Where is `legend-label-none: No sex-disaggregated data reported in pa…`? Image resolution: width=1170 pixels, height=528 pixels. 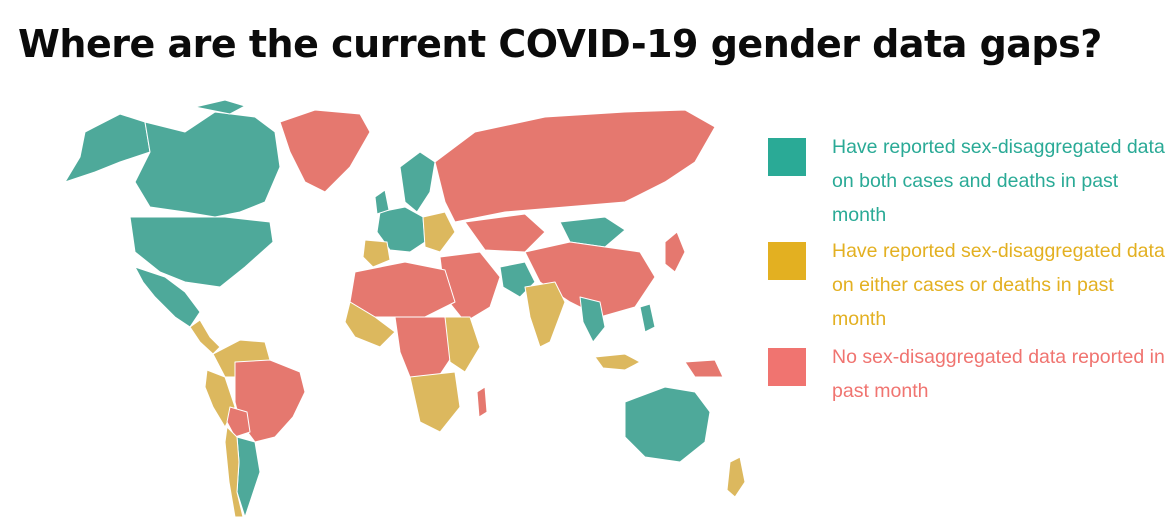
legend-label-none: No sex-disaggregated data reported in pa… is located at coordinates (998, 374).